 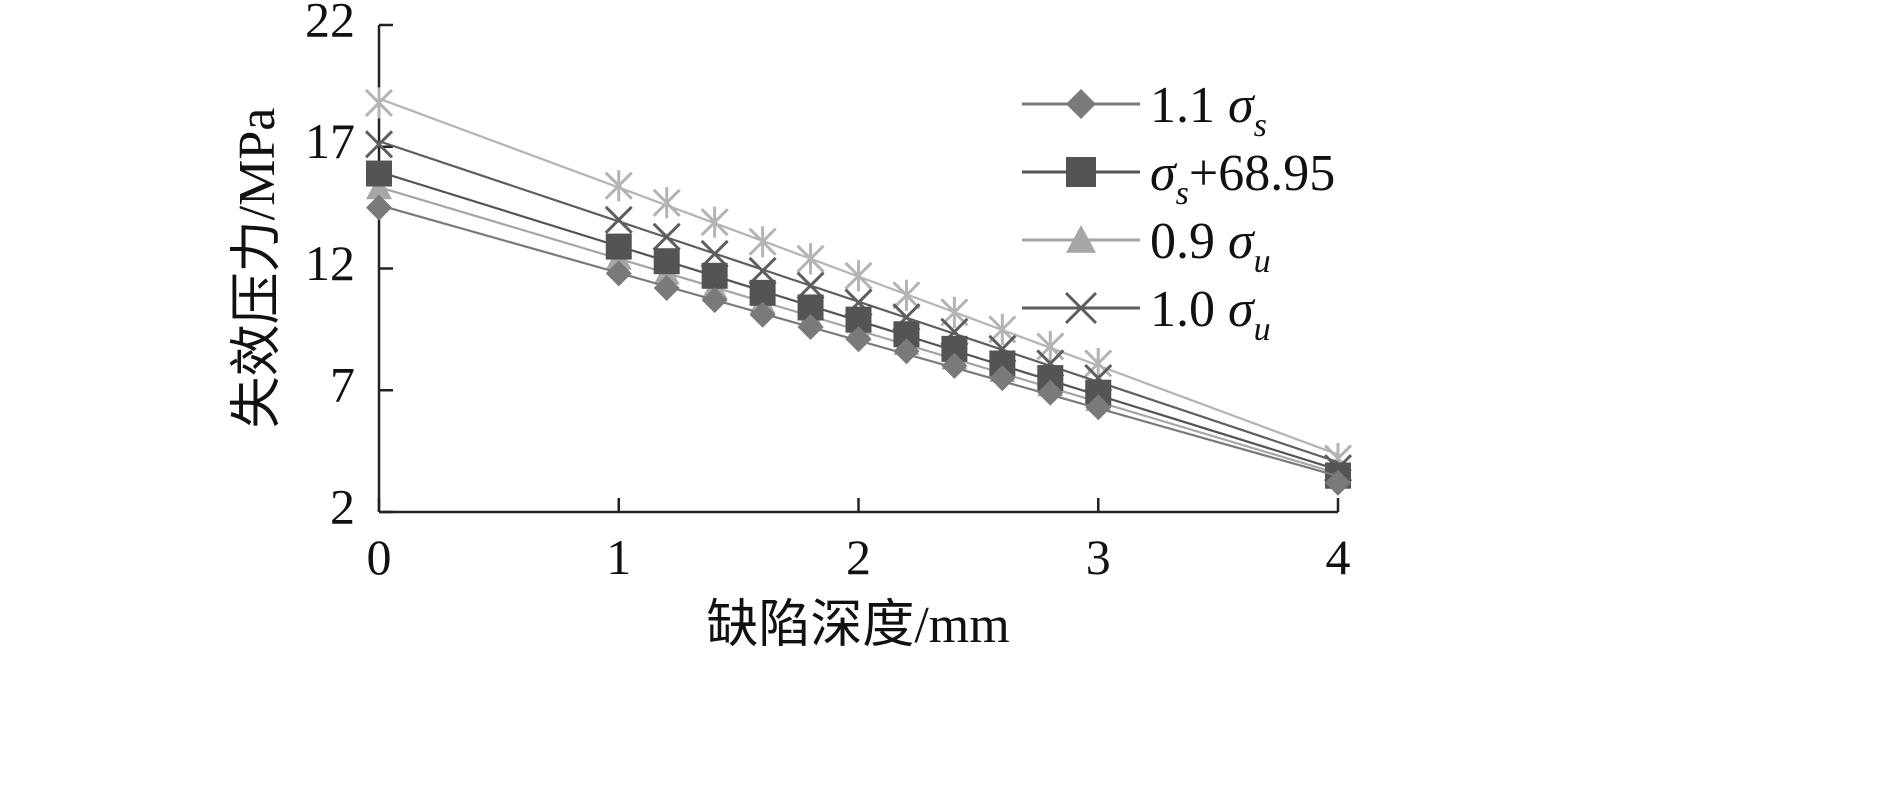 I want to click on legend-label-pre: 1.0, so click(x=1189, y=309).